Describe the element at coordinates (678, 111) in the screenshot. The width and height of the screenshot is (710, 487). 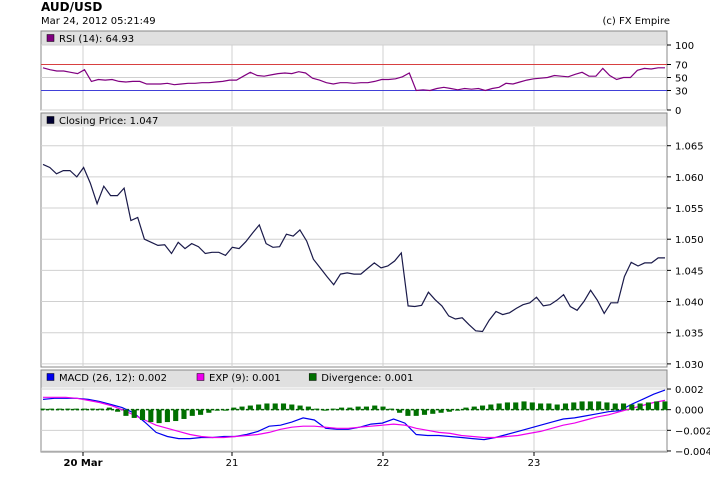
I see `y-tick-label: 0` at that location.